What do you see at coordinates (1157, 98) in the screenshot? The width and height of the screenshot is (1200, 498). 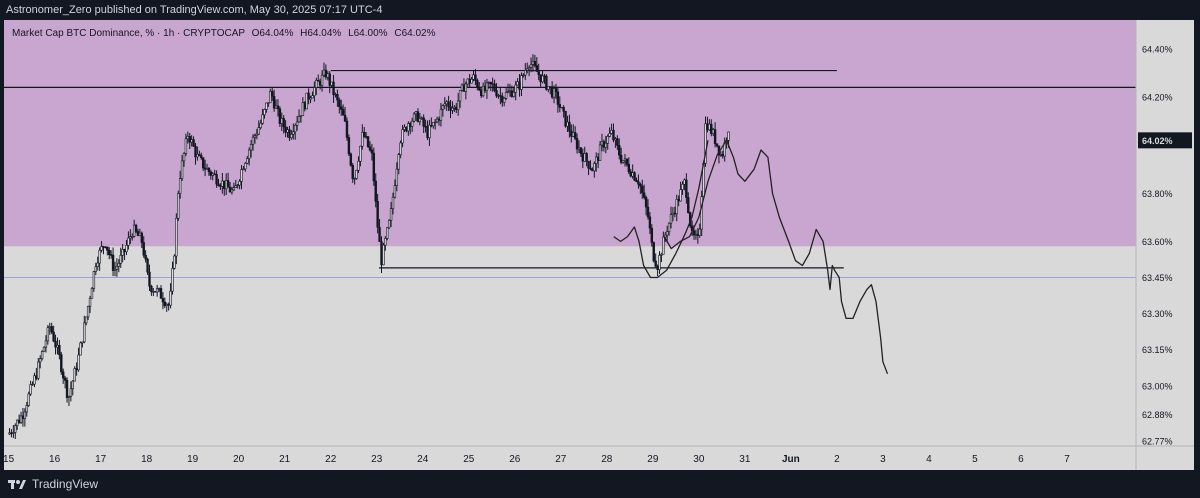 I see `y-tick-label: 64.20%` at bounding box center [1157, 98].